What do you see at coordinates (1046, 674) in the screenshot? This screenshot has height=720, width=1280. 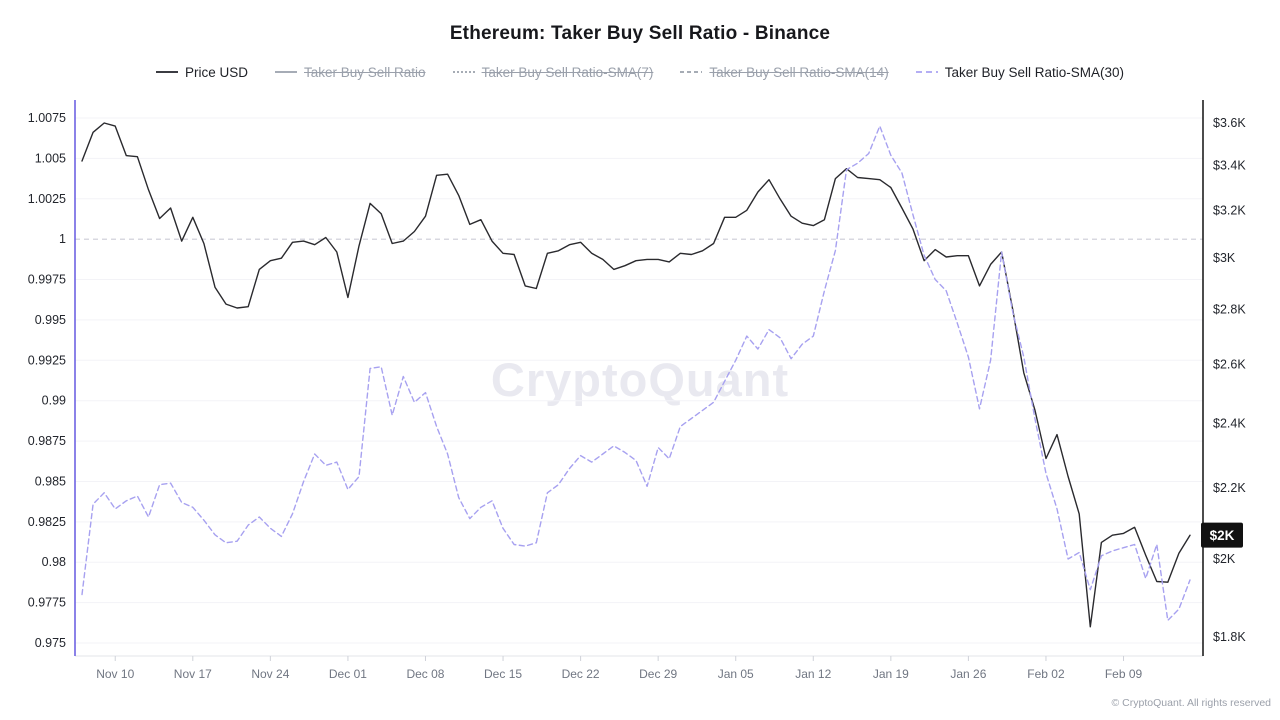 I see `x-axis-label: Feb 02` at bounding box center [1046, 674].